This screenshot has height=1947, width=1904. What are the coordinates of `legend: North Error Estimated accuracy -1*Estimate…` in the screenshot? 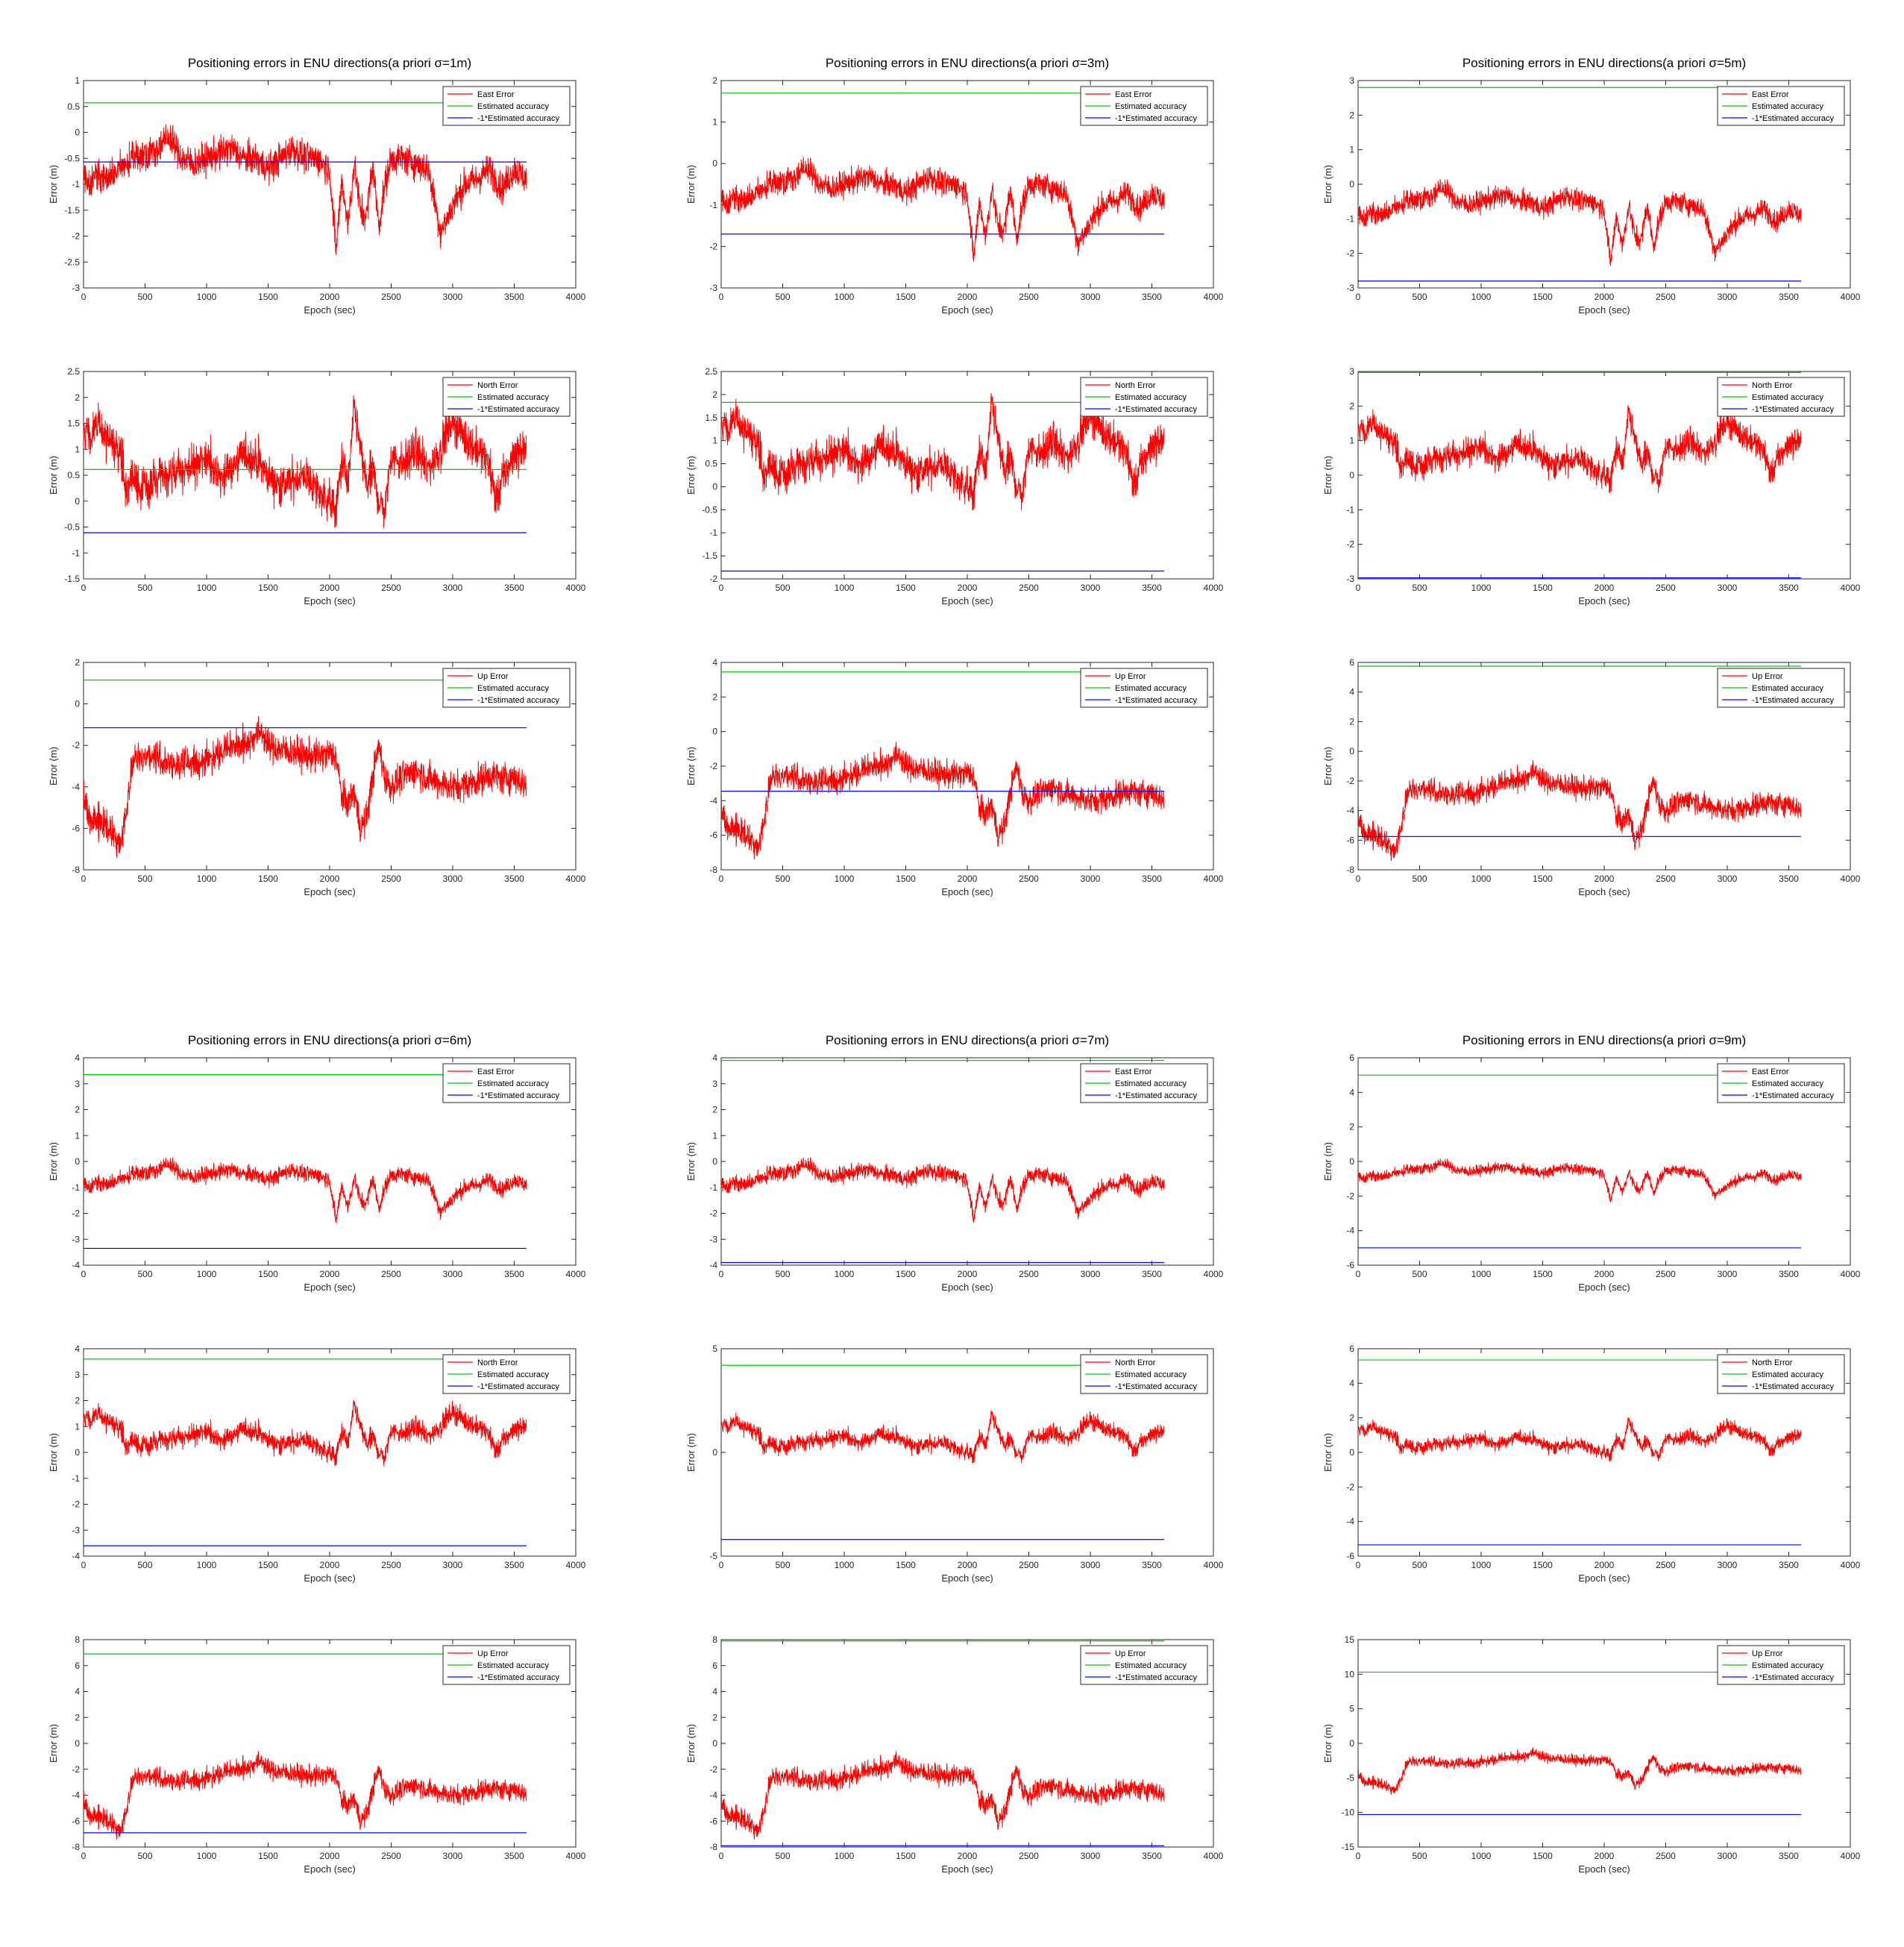 It's located at (1144, 397).